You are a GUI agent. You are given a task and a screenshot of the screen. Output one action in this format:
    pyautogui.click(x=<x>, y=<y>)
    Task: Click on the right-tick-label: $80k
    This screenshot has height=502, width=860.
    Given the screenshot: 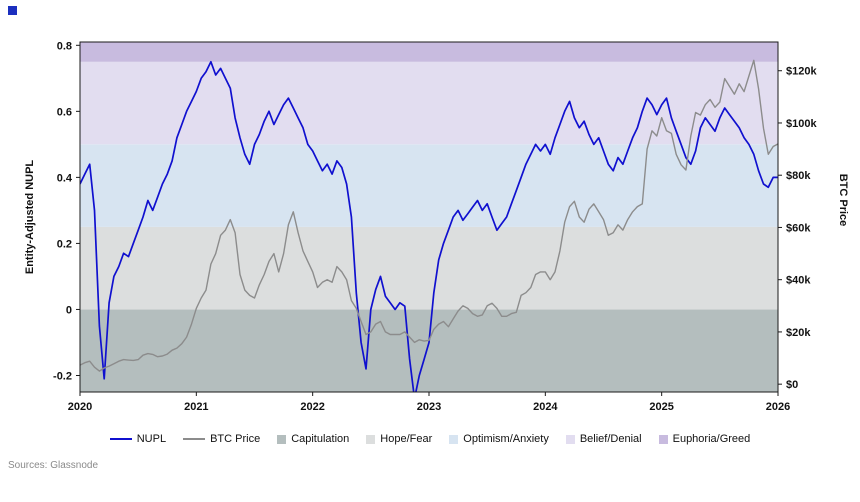 What is the action you would take?
    pyautogui.click(x=798, y=176)
    